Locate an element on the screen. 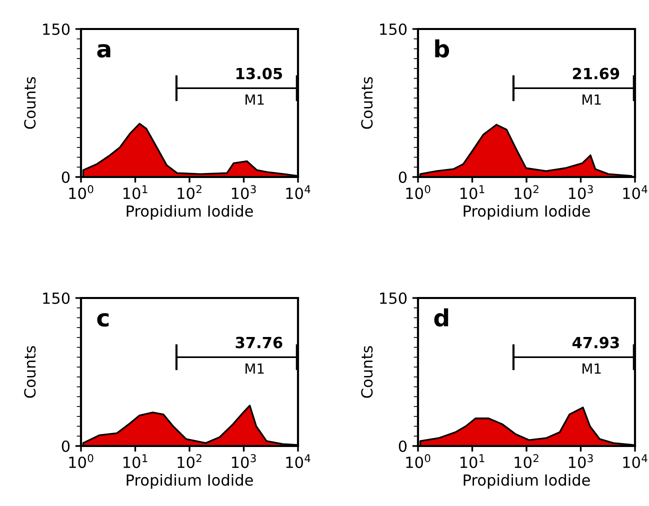  chart-title: d is located at coordinates (441, 317).